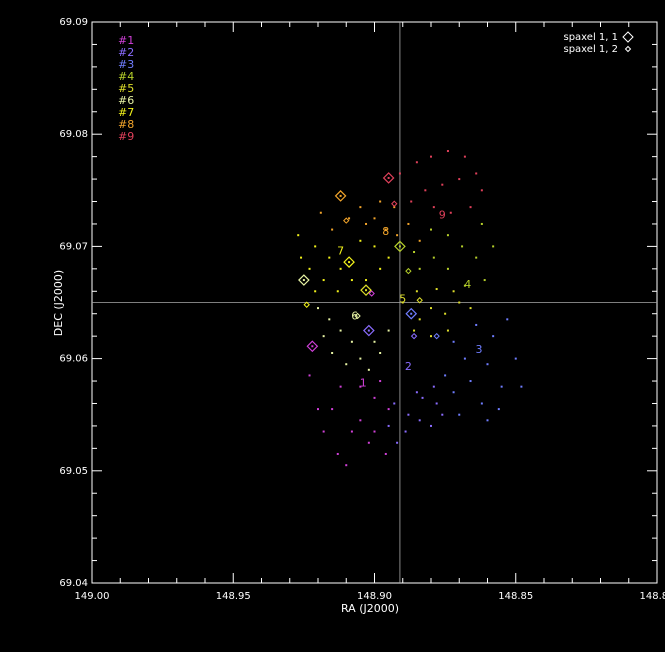 The image size is (665, 652). I want to click on groups-legend-entry: #2, so click(126, 52).